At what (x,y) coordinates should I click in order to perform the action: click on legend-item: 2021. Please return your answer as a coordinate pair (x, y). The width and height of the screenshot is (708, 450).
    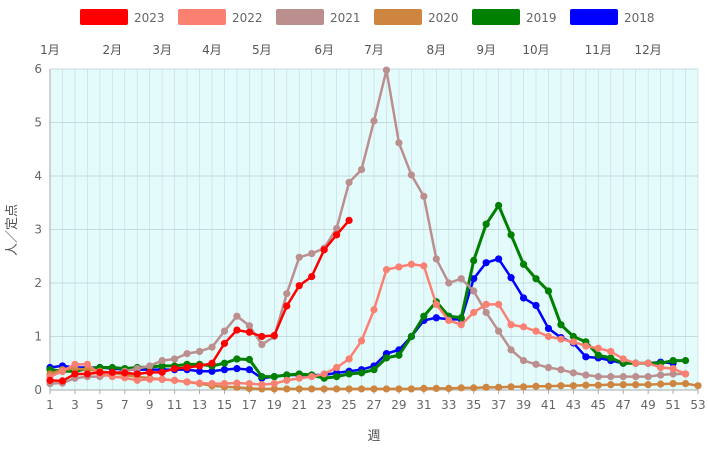
    Looking at the image, I should click on (318, 17).